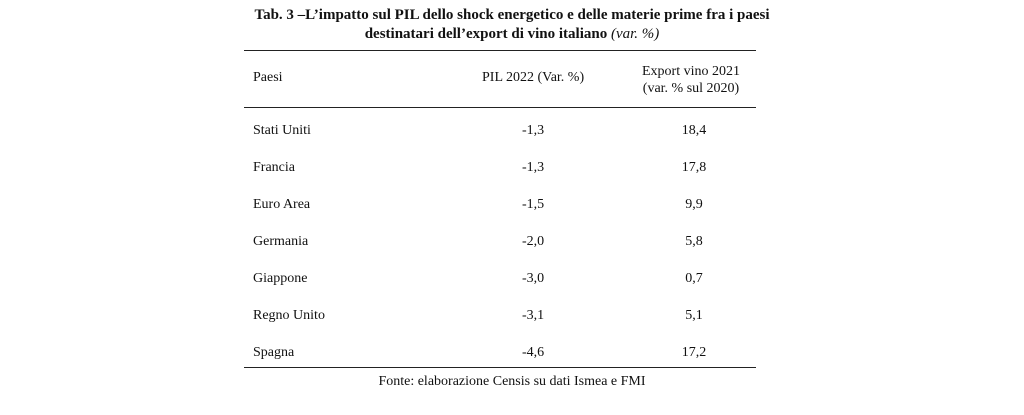 The width and height of the screenshot is (1024, 415). What do you see at coordinates (694, 204) in the screenshot?
I see `cell-export: 9,9` at bounding box center [694, 204].